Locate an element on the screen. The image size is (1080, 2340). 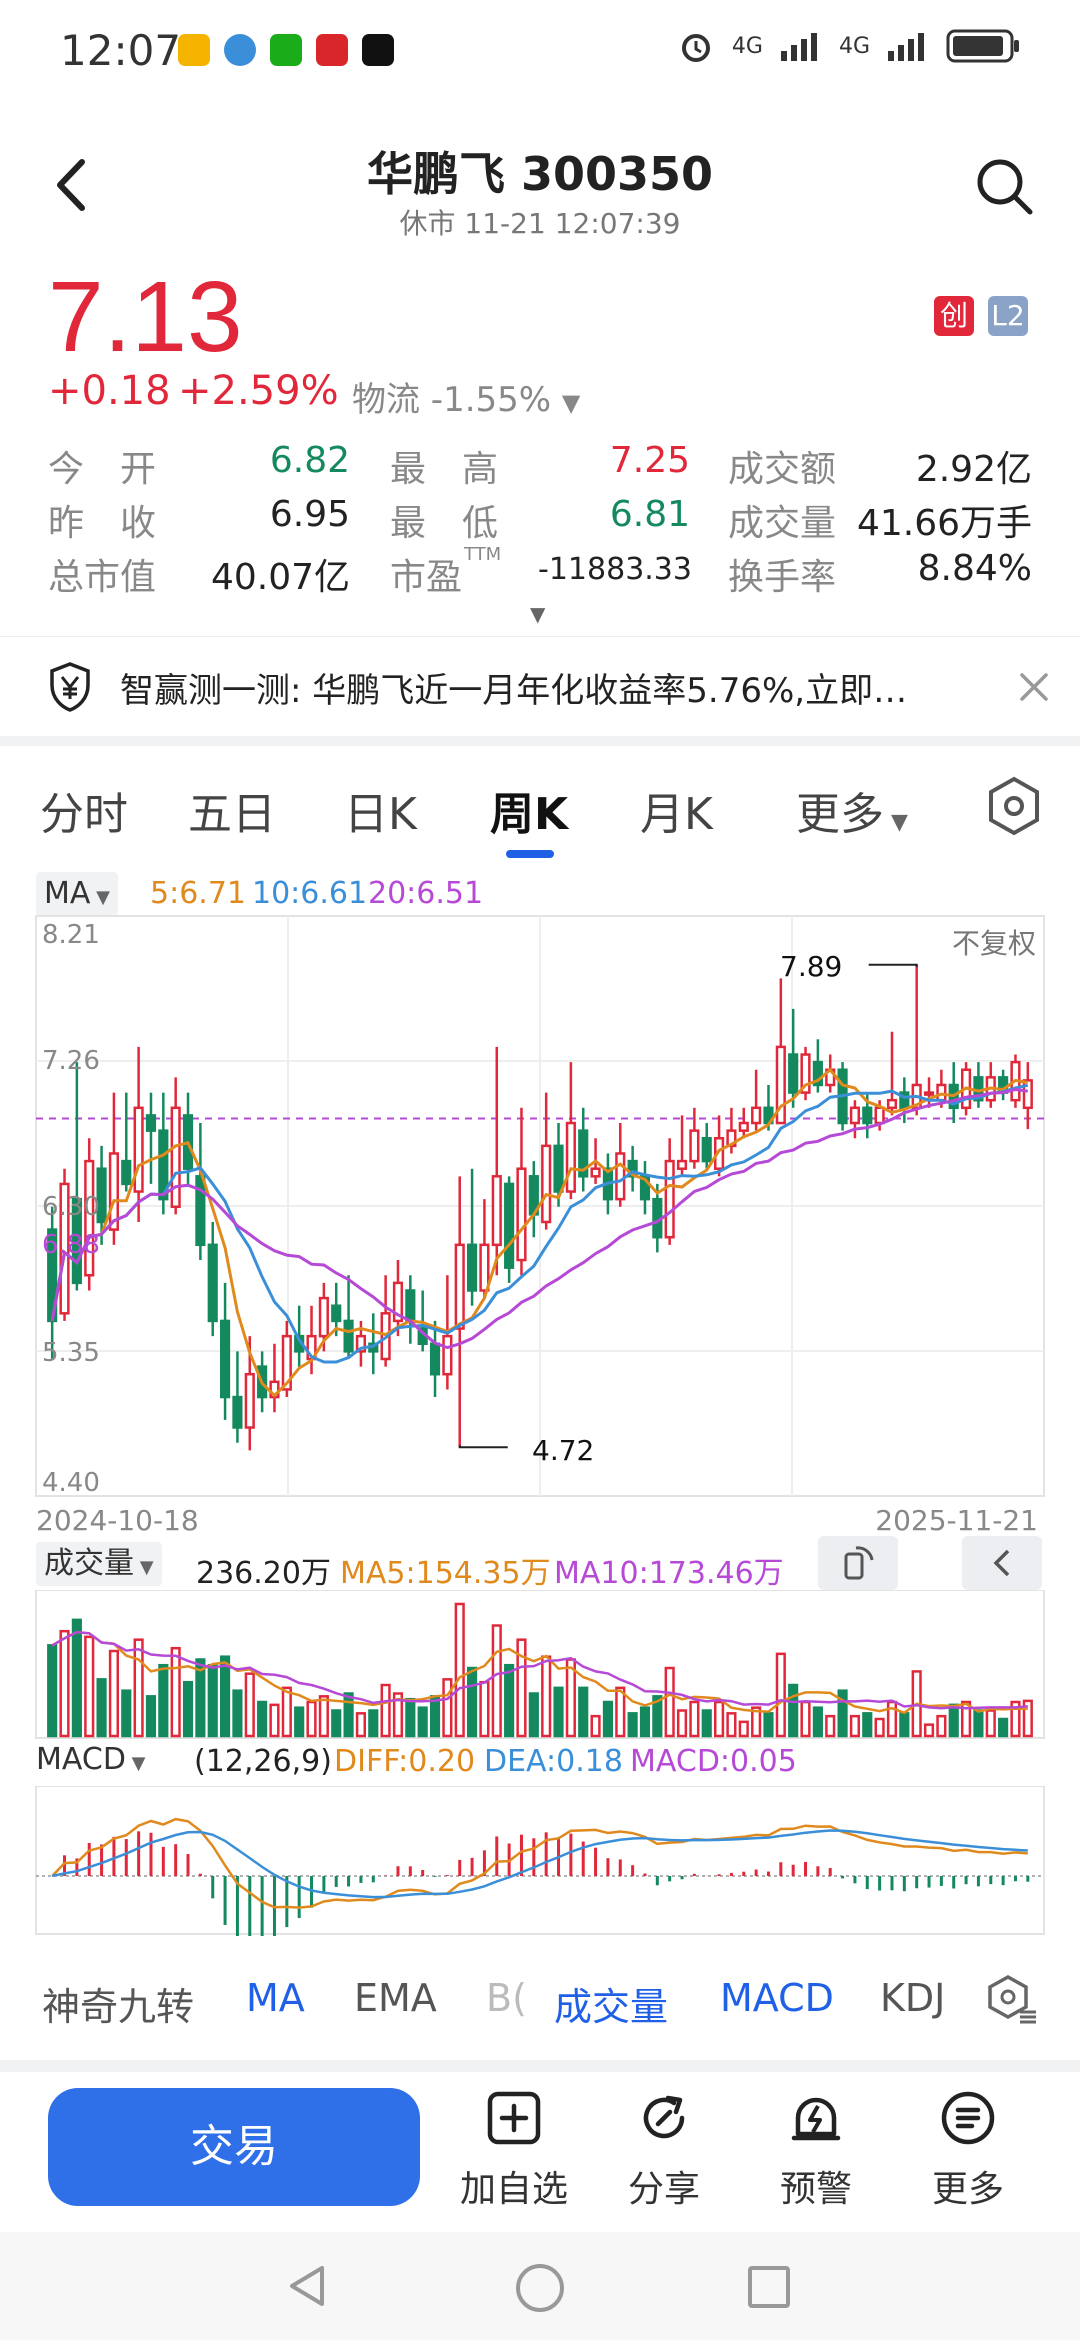
trade-button: 交易 is located at coordinates (234, 2147).